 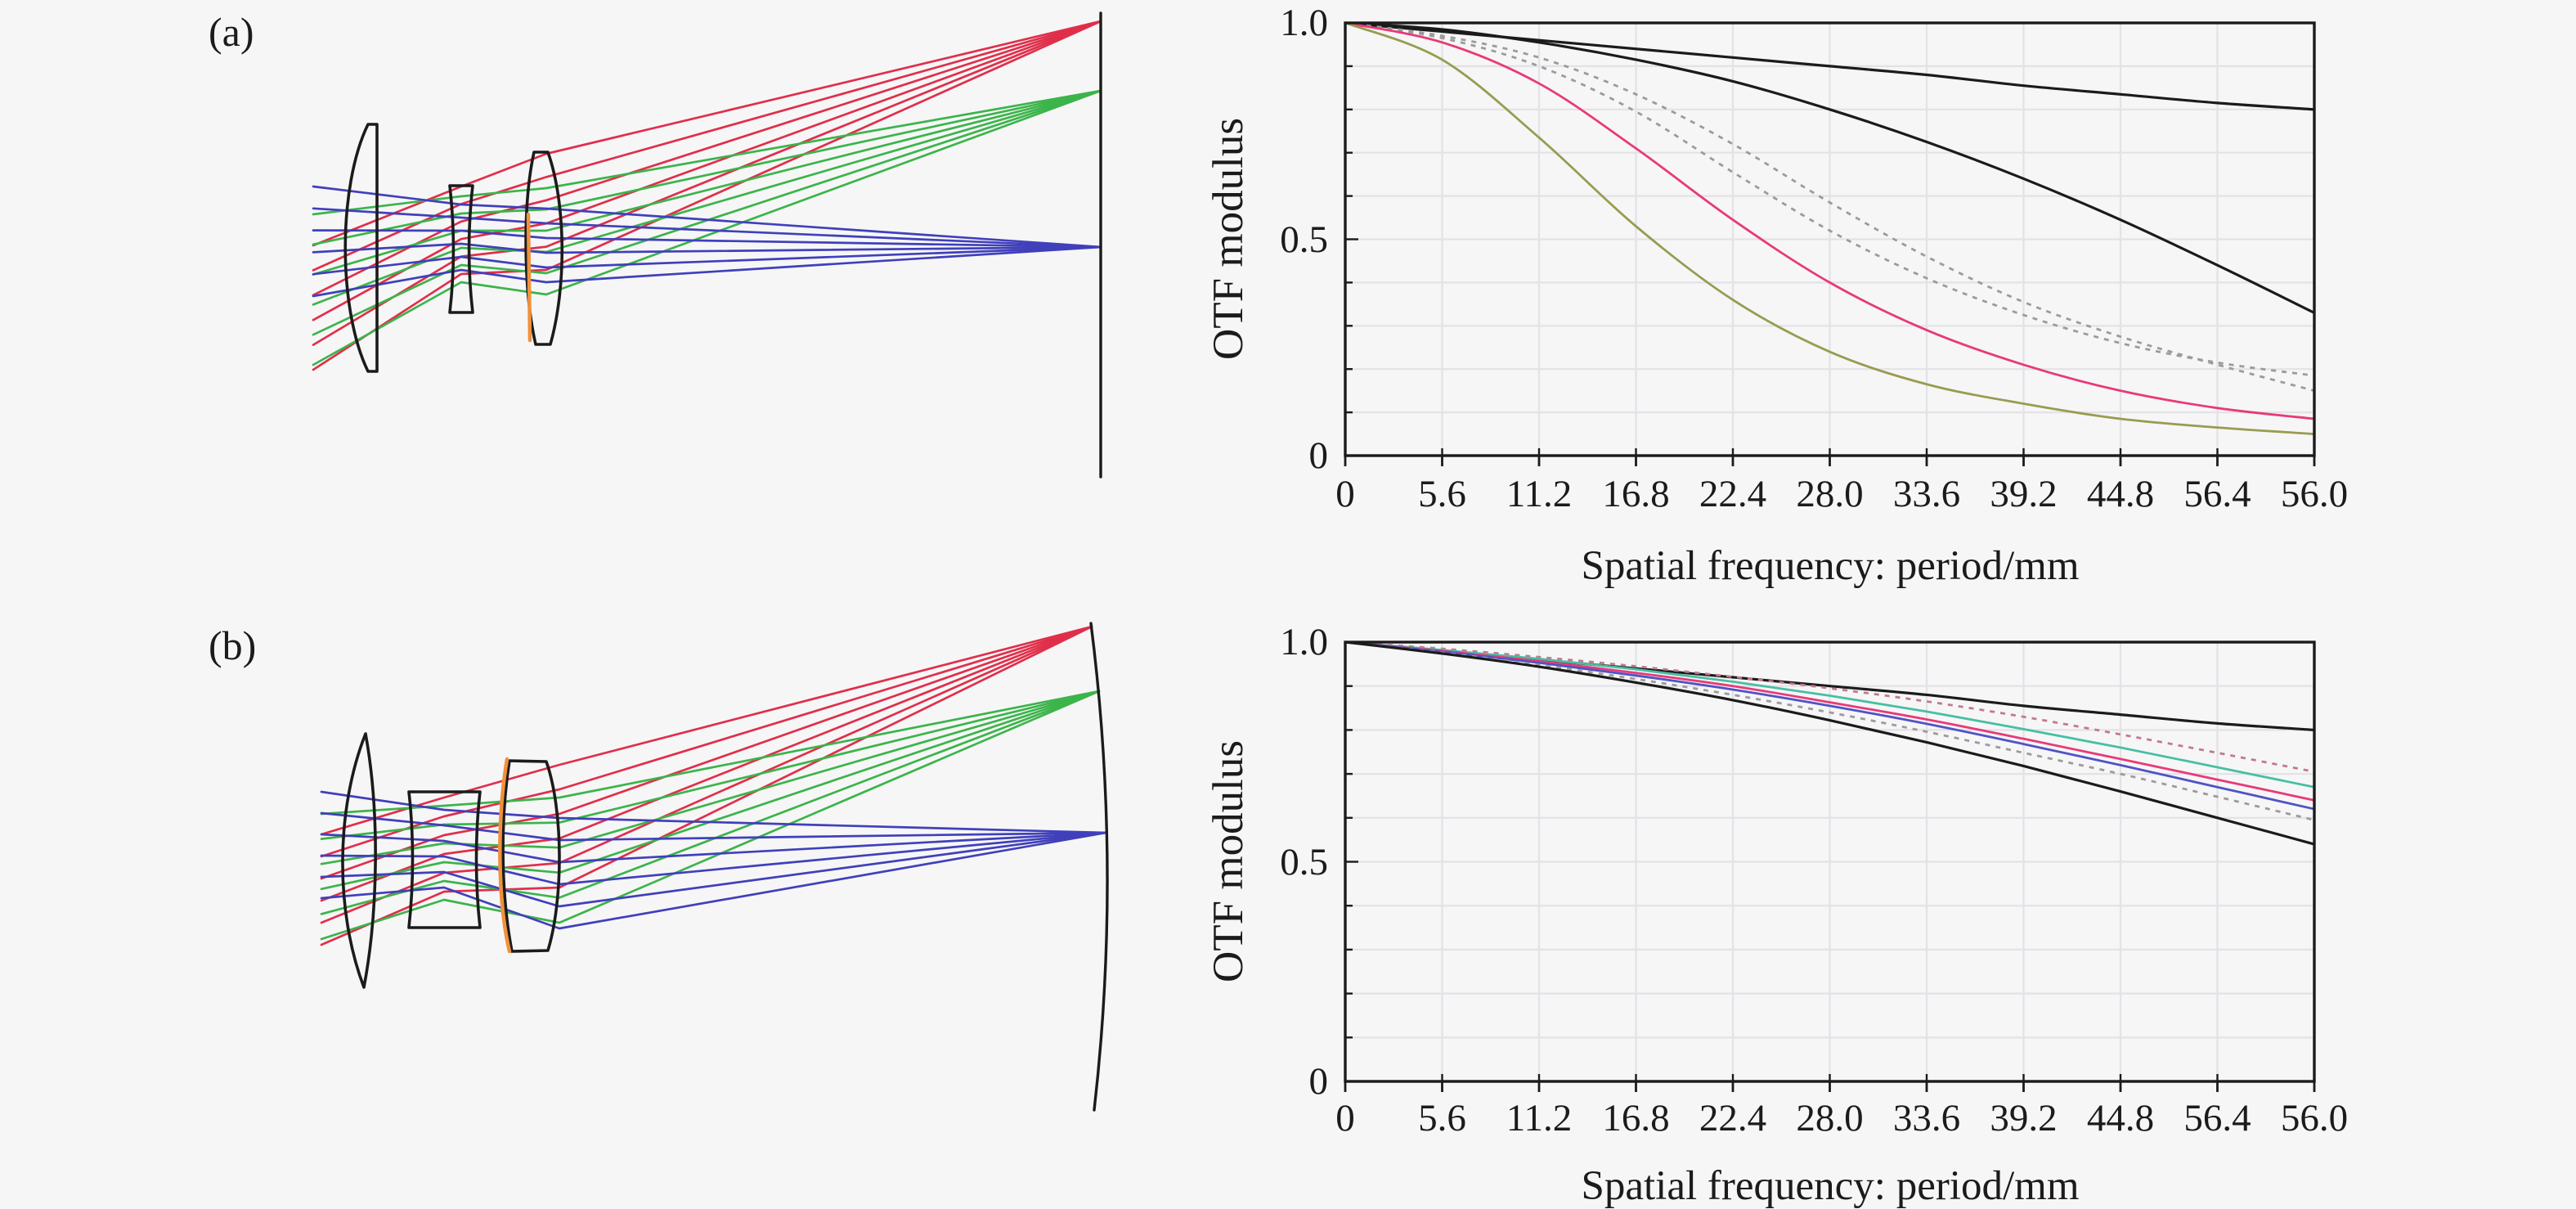 I want to click on panel-label-b: (b), so click(x=233, y=645).